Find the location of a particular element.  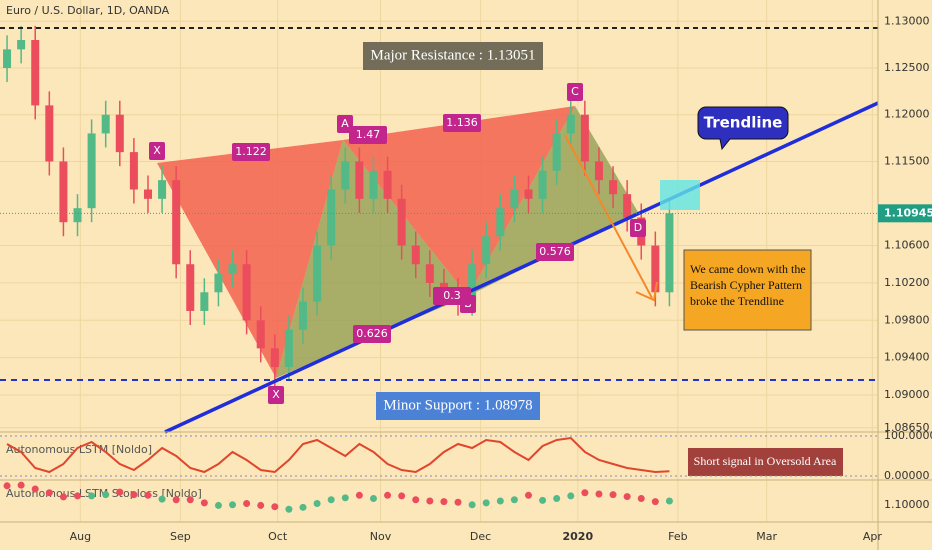

signal-label: Short signal in Oversold Area is located at coordinates (765, 461).